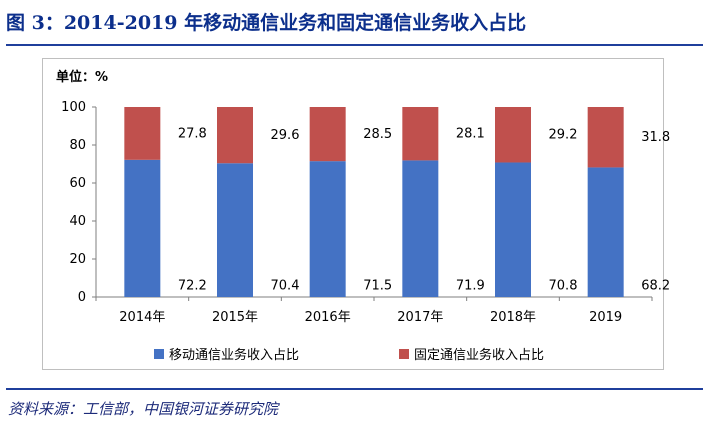  I want to click on x-tick-label: 2018年, so click(513, 317).